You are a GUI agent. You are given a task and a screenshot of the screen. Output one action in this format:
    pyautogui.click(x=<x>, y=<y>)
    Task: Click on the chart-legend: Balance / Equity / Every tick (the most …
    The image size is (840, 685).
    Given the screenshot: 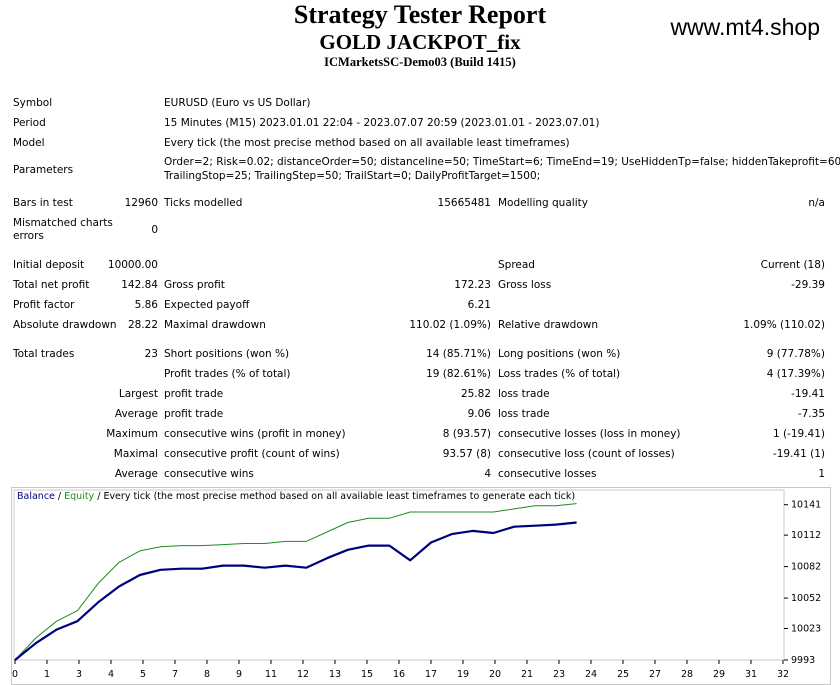 What is the action you would take?
    pyautogui.click(x=296, y=496)
    